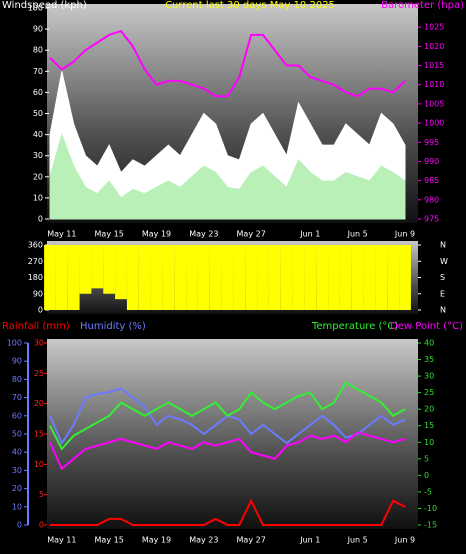  I want to click on legend-label: Humidity (%), so click(113, 326).